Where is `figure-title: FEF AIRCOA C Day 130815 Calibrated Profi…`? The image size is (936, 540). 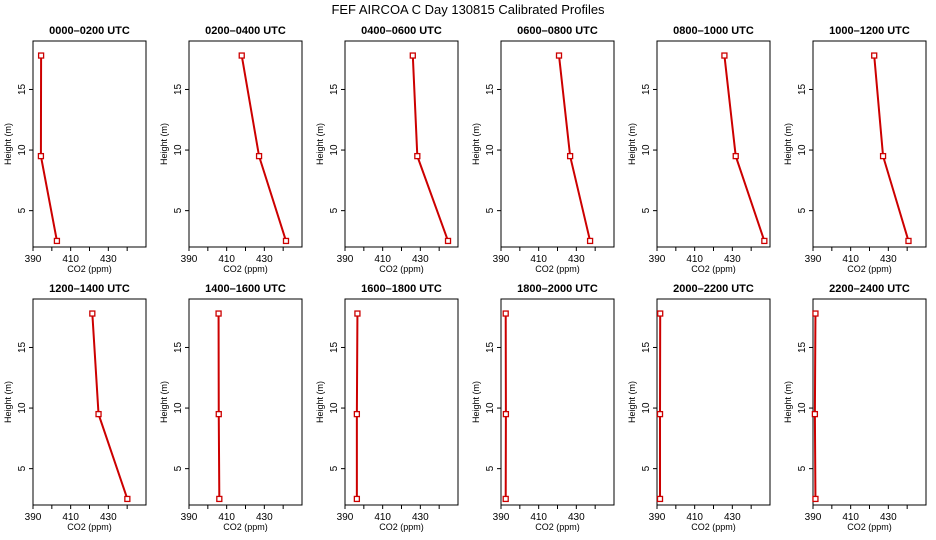
figure-title: FEF AIRCOA C Day 130815 Calibrated Profi… is located at coordinates (468, 9).